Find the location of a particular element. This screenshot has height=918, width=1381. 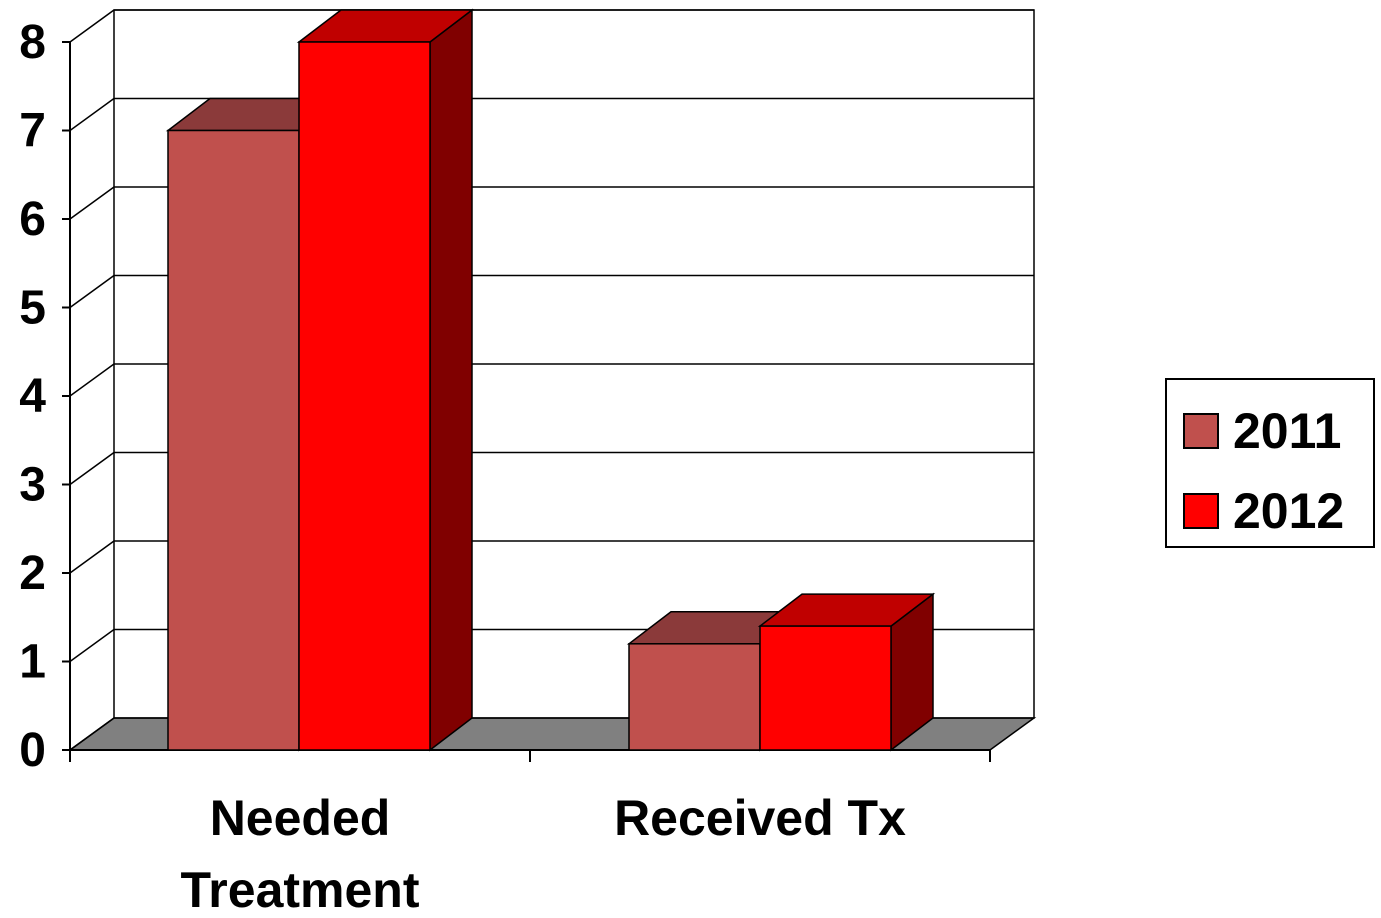

legend-item-2012: 2012 is located at coordinates (1263, 511).